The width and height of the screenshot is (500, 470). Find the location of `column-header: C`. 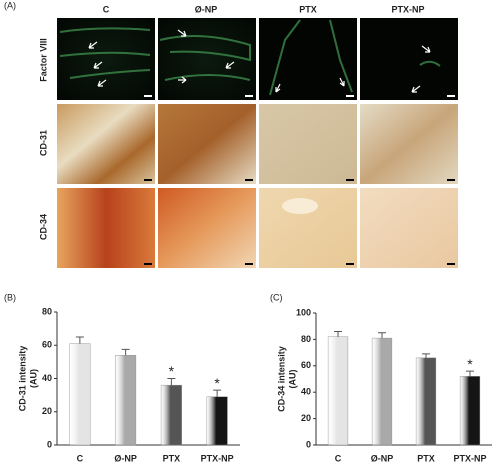

column-header: C is located at coordinates (106, 9).